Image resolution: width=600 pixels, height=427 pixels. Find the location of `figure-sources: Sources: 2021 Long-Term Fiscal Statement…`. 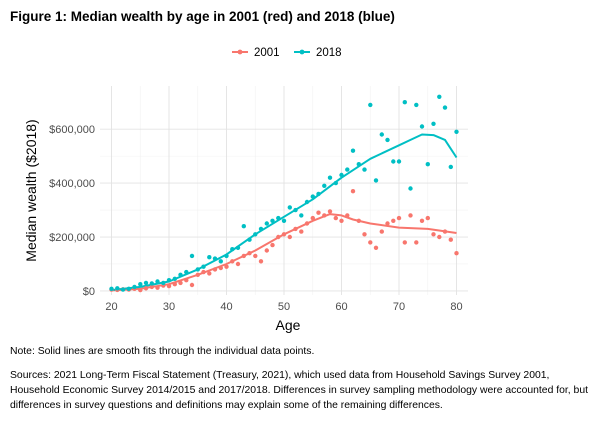

figure-sources: Sources: 2021 Long-Term Fiscal Statement… is located at coordinates (299, 390).